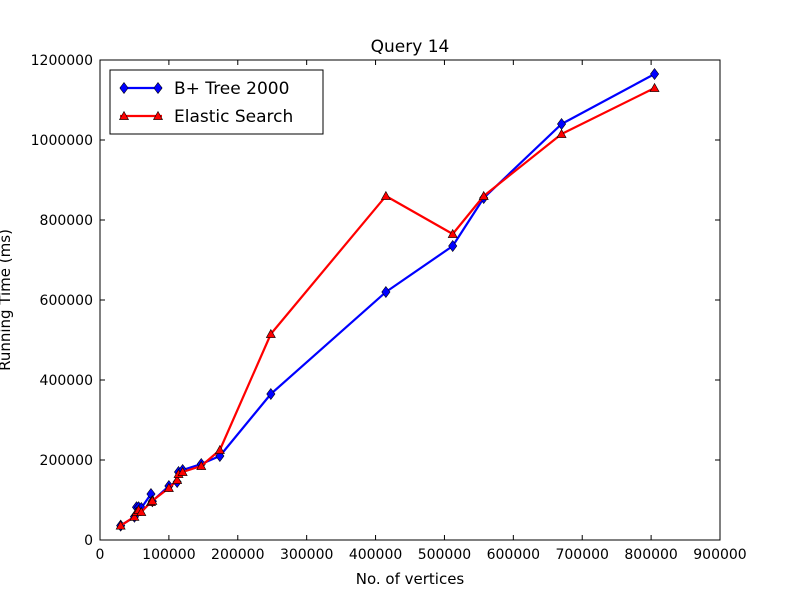 The image size is (800, 604). What do you see at coordinates (233, 117) in the screenshot?
I see `legend-label: Elastic Search` at bounding box center [233, 117].